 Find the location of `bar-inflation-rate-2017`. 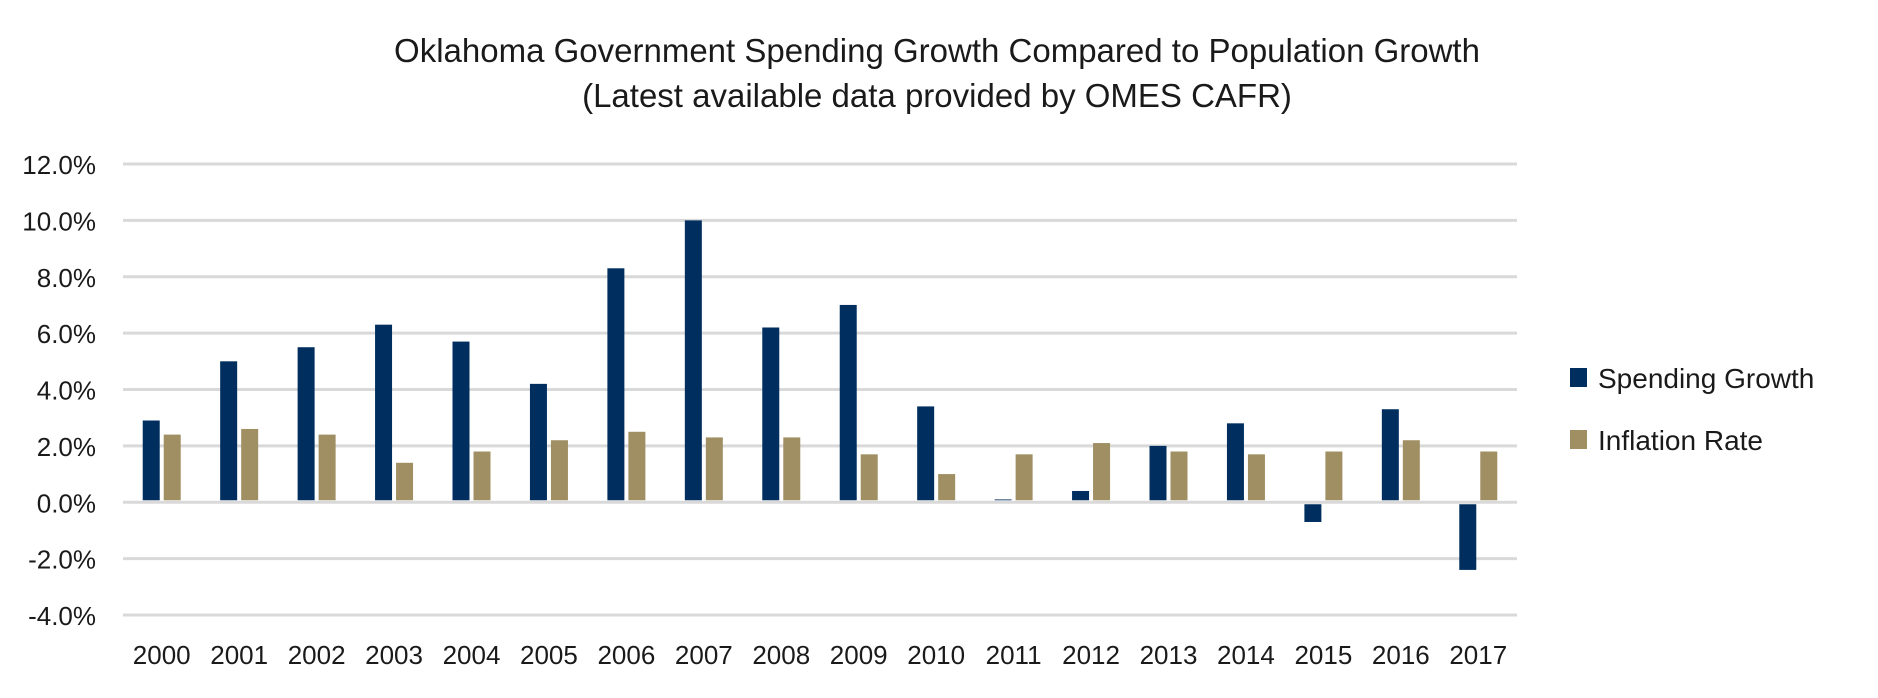

bar-inflation-rate-2017 is located at coordinates (1489, 476).